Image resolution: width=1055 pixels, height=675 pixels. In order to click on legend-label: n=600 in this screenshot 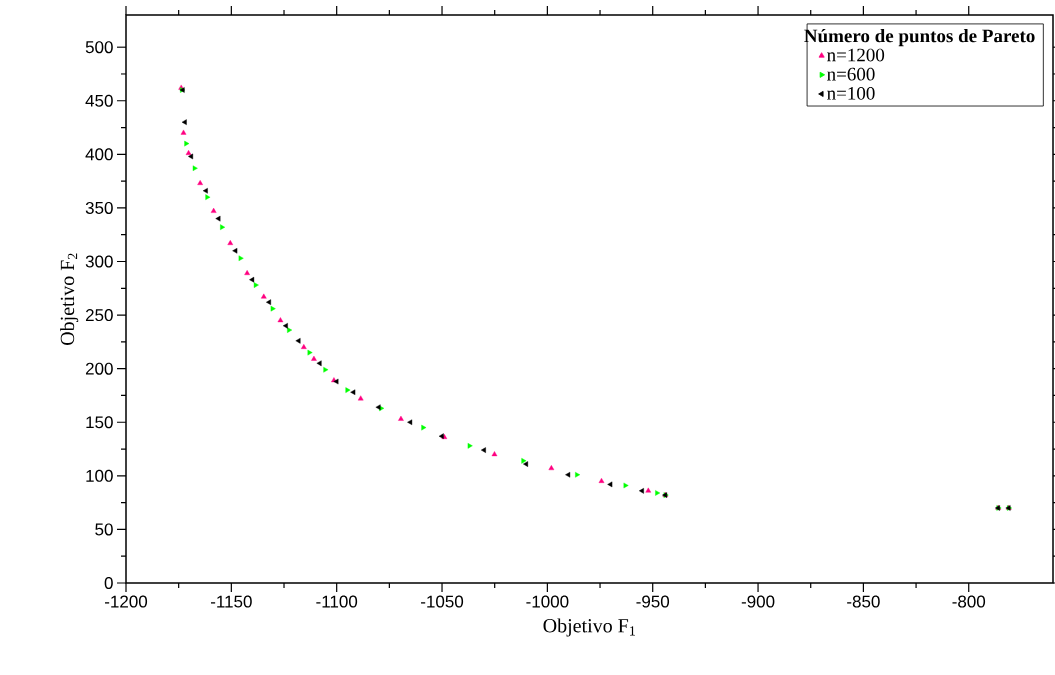, I will do `click(851, 74)`.